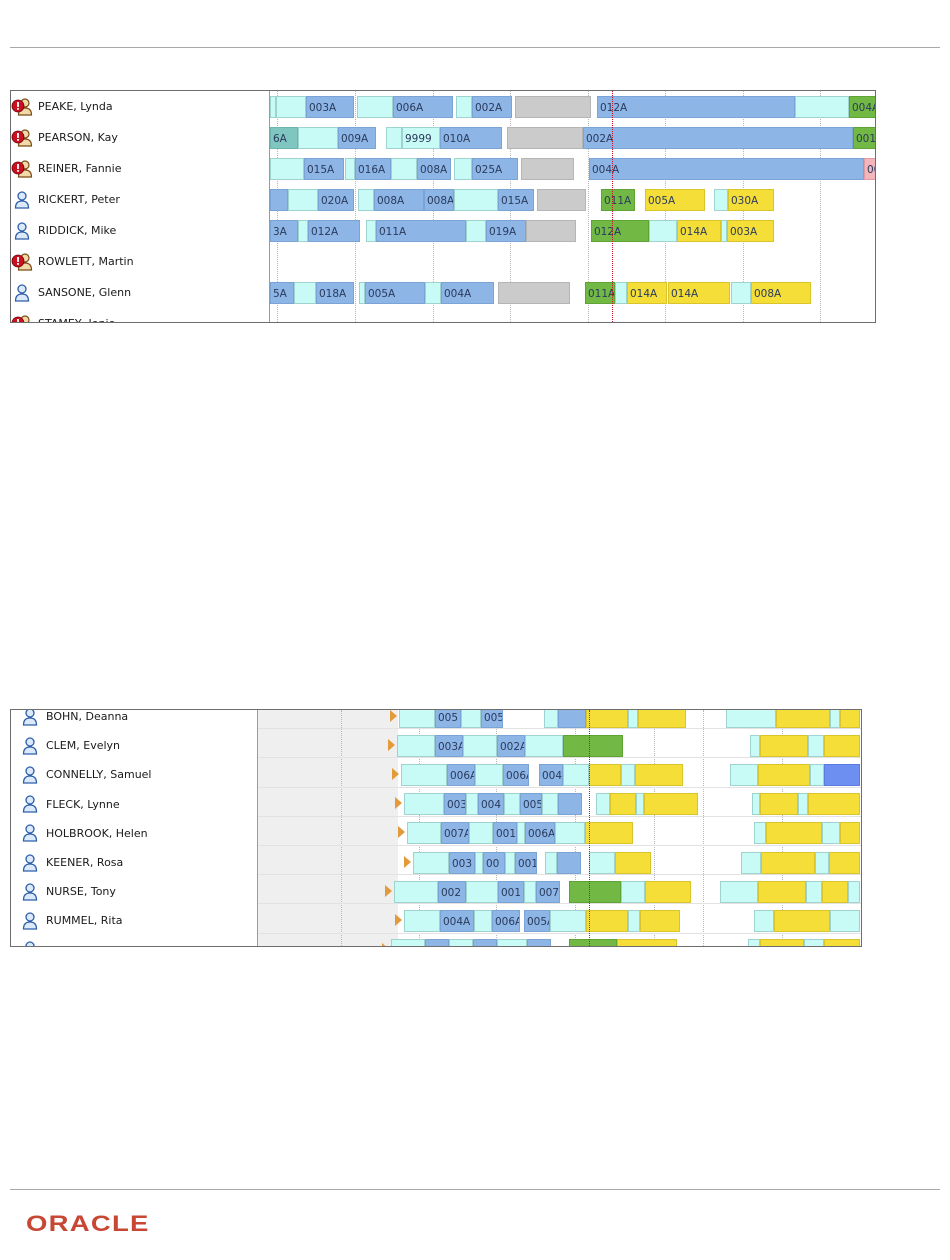  What do you see at coordinates (134, 833) in the screenshot?
I see `employee-row: HOLBROOK, Helen` at bounding box center [134, 833].